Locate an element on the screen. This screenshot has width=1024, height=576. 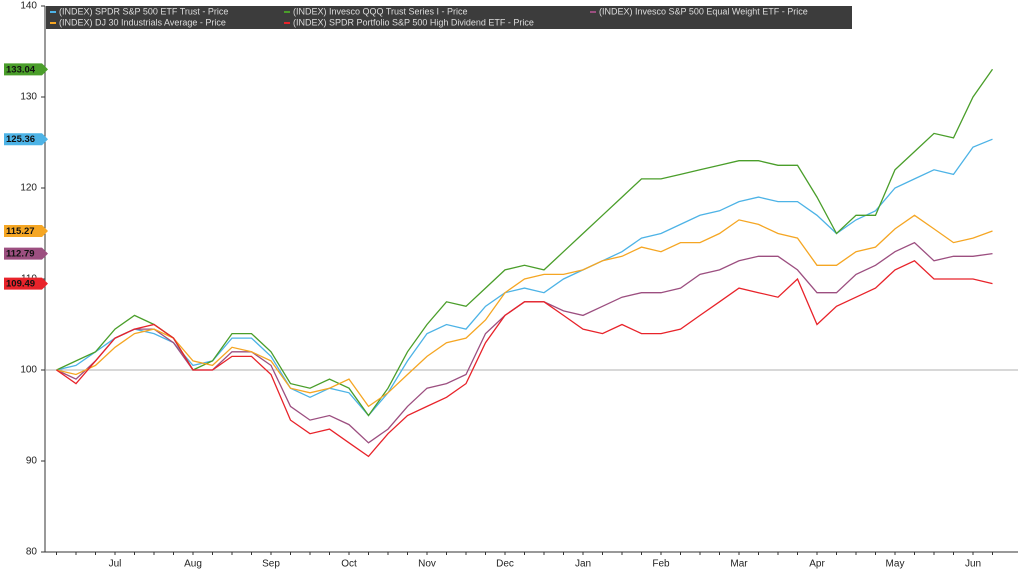
y-tick-label: 120 is located at coordinates (28, 188).